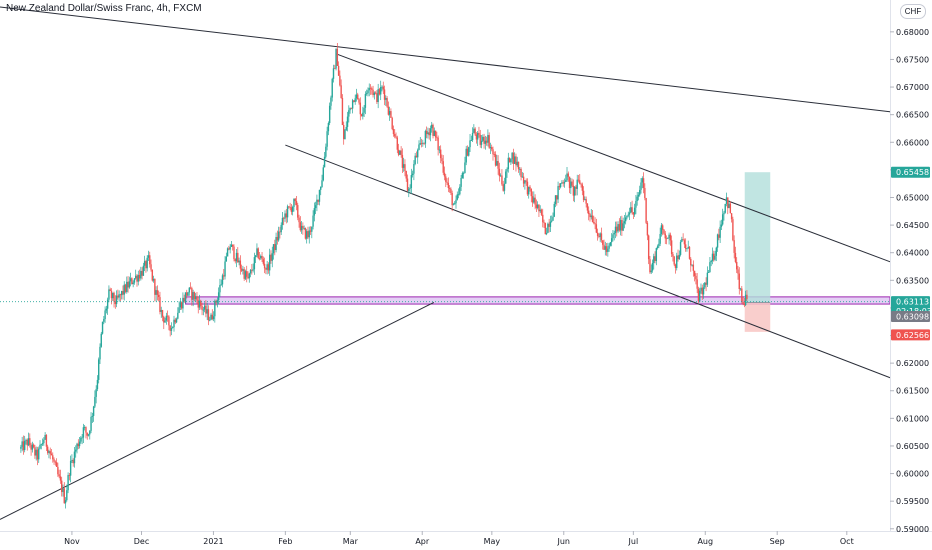  I want to click on price-label-value: 0.62566, so click(912, 335).